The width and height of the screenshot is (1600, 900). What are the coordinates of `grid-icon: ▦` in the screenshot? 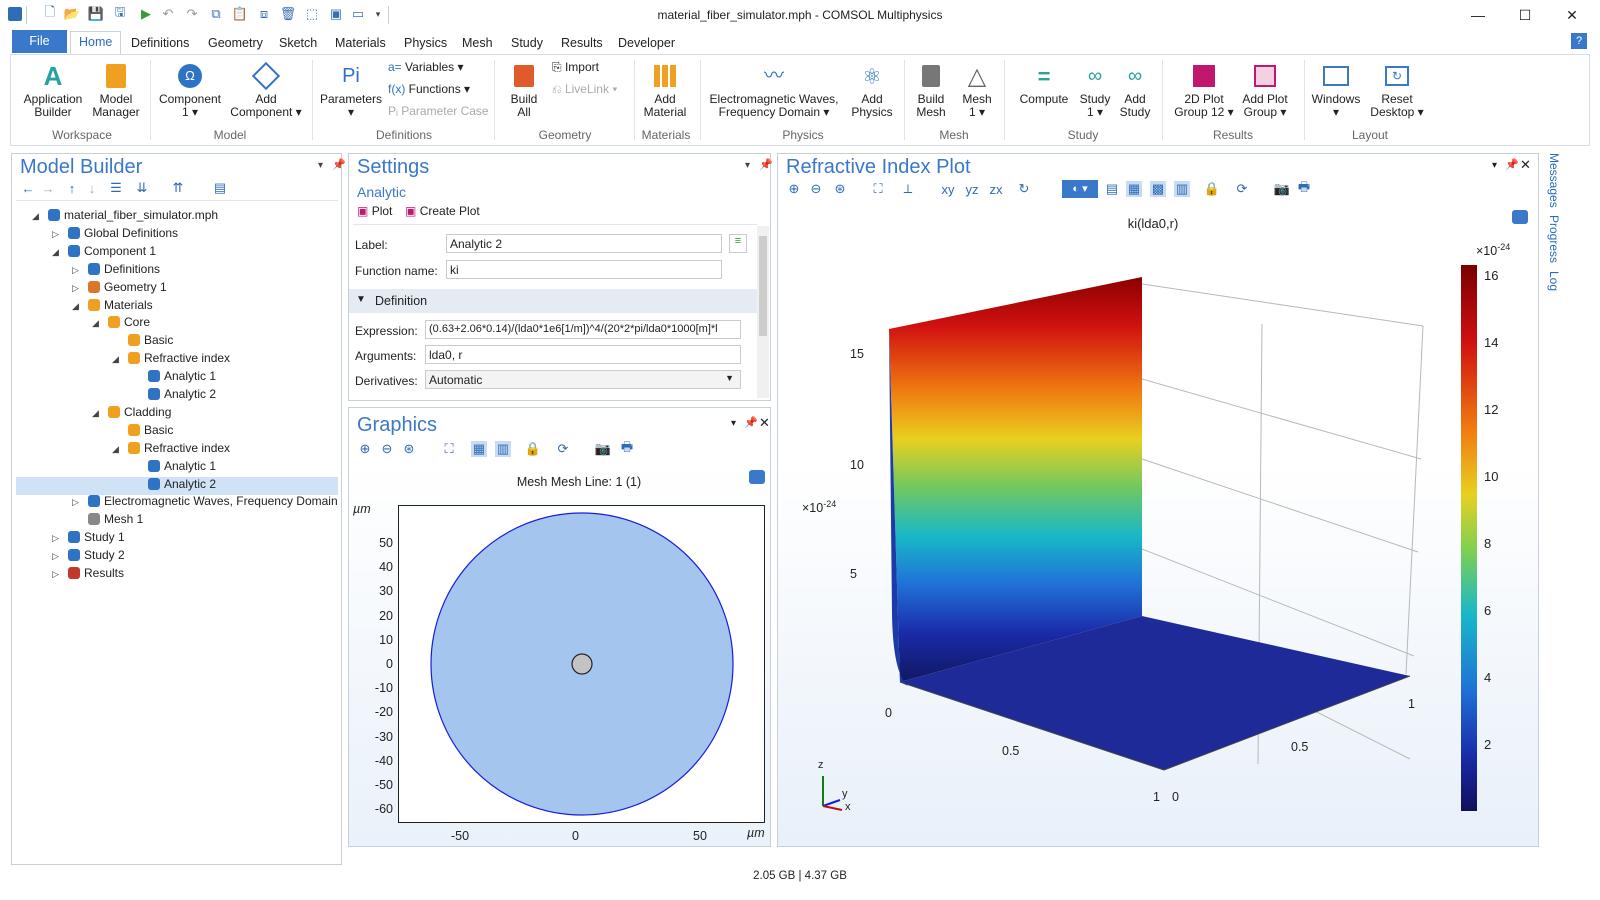 It's located at (1134, 189).